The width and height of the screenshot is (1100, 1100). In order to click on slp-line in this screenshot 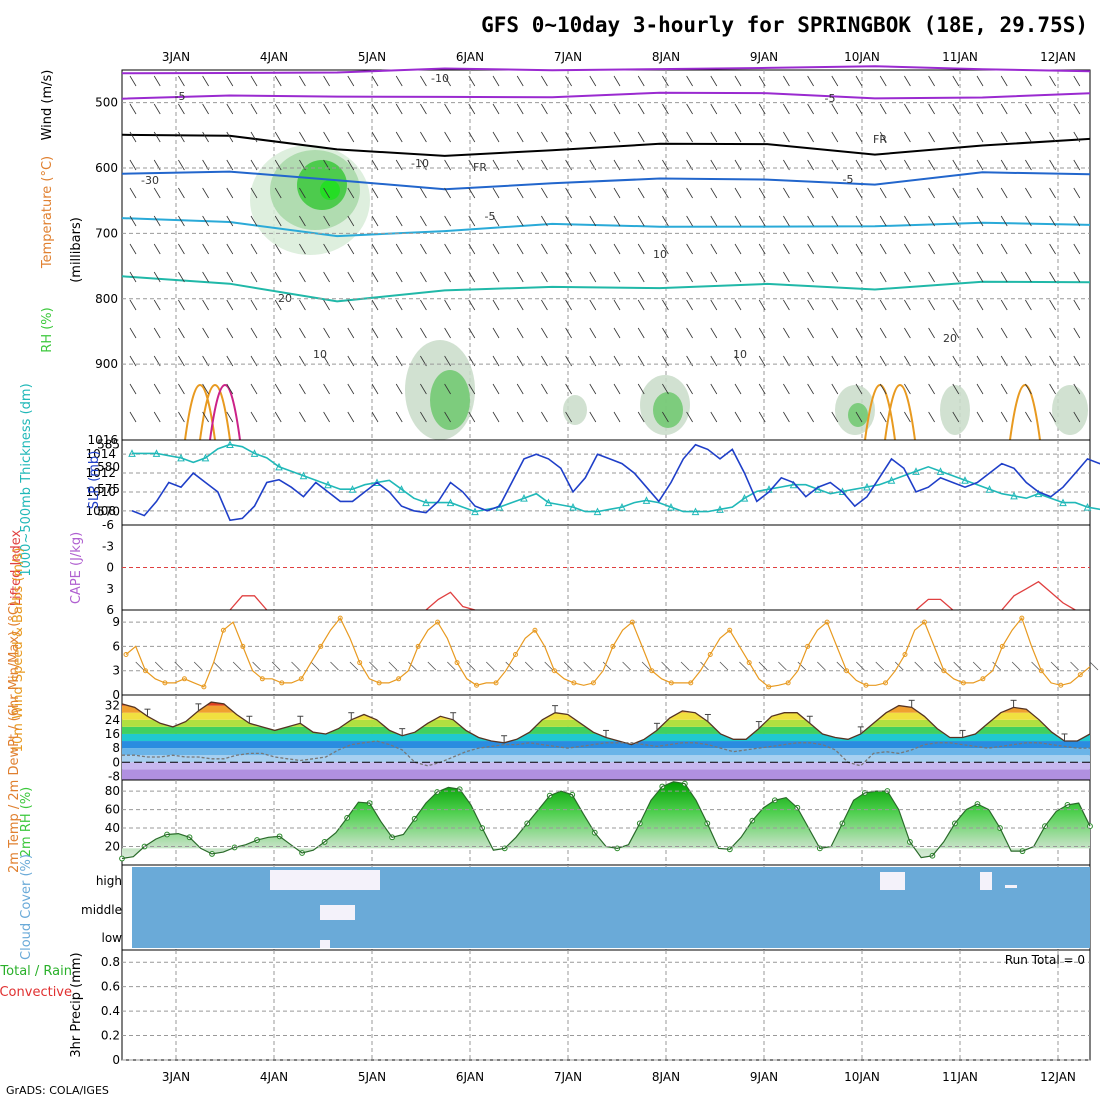, I will do `click(615, 482)`.